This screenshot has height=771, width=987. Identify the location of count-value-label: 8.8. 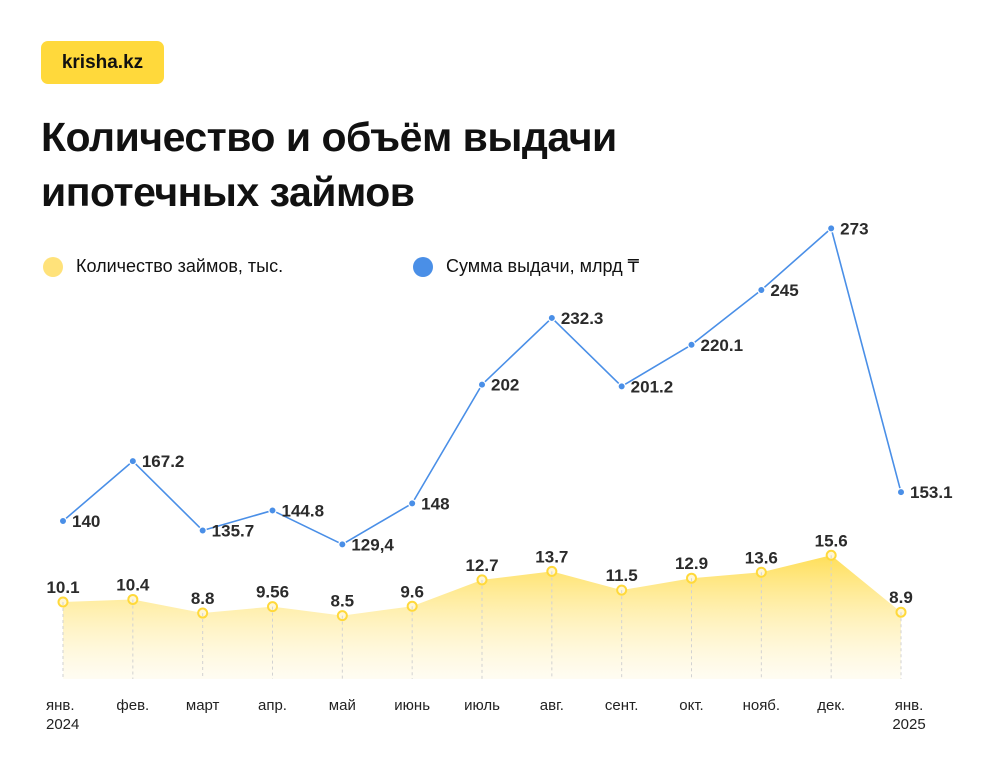
(203, 598).